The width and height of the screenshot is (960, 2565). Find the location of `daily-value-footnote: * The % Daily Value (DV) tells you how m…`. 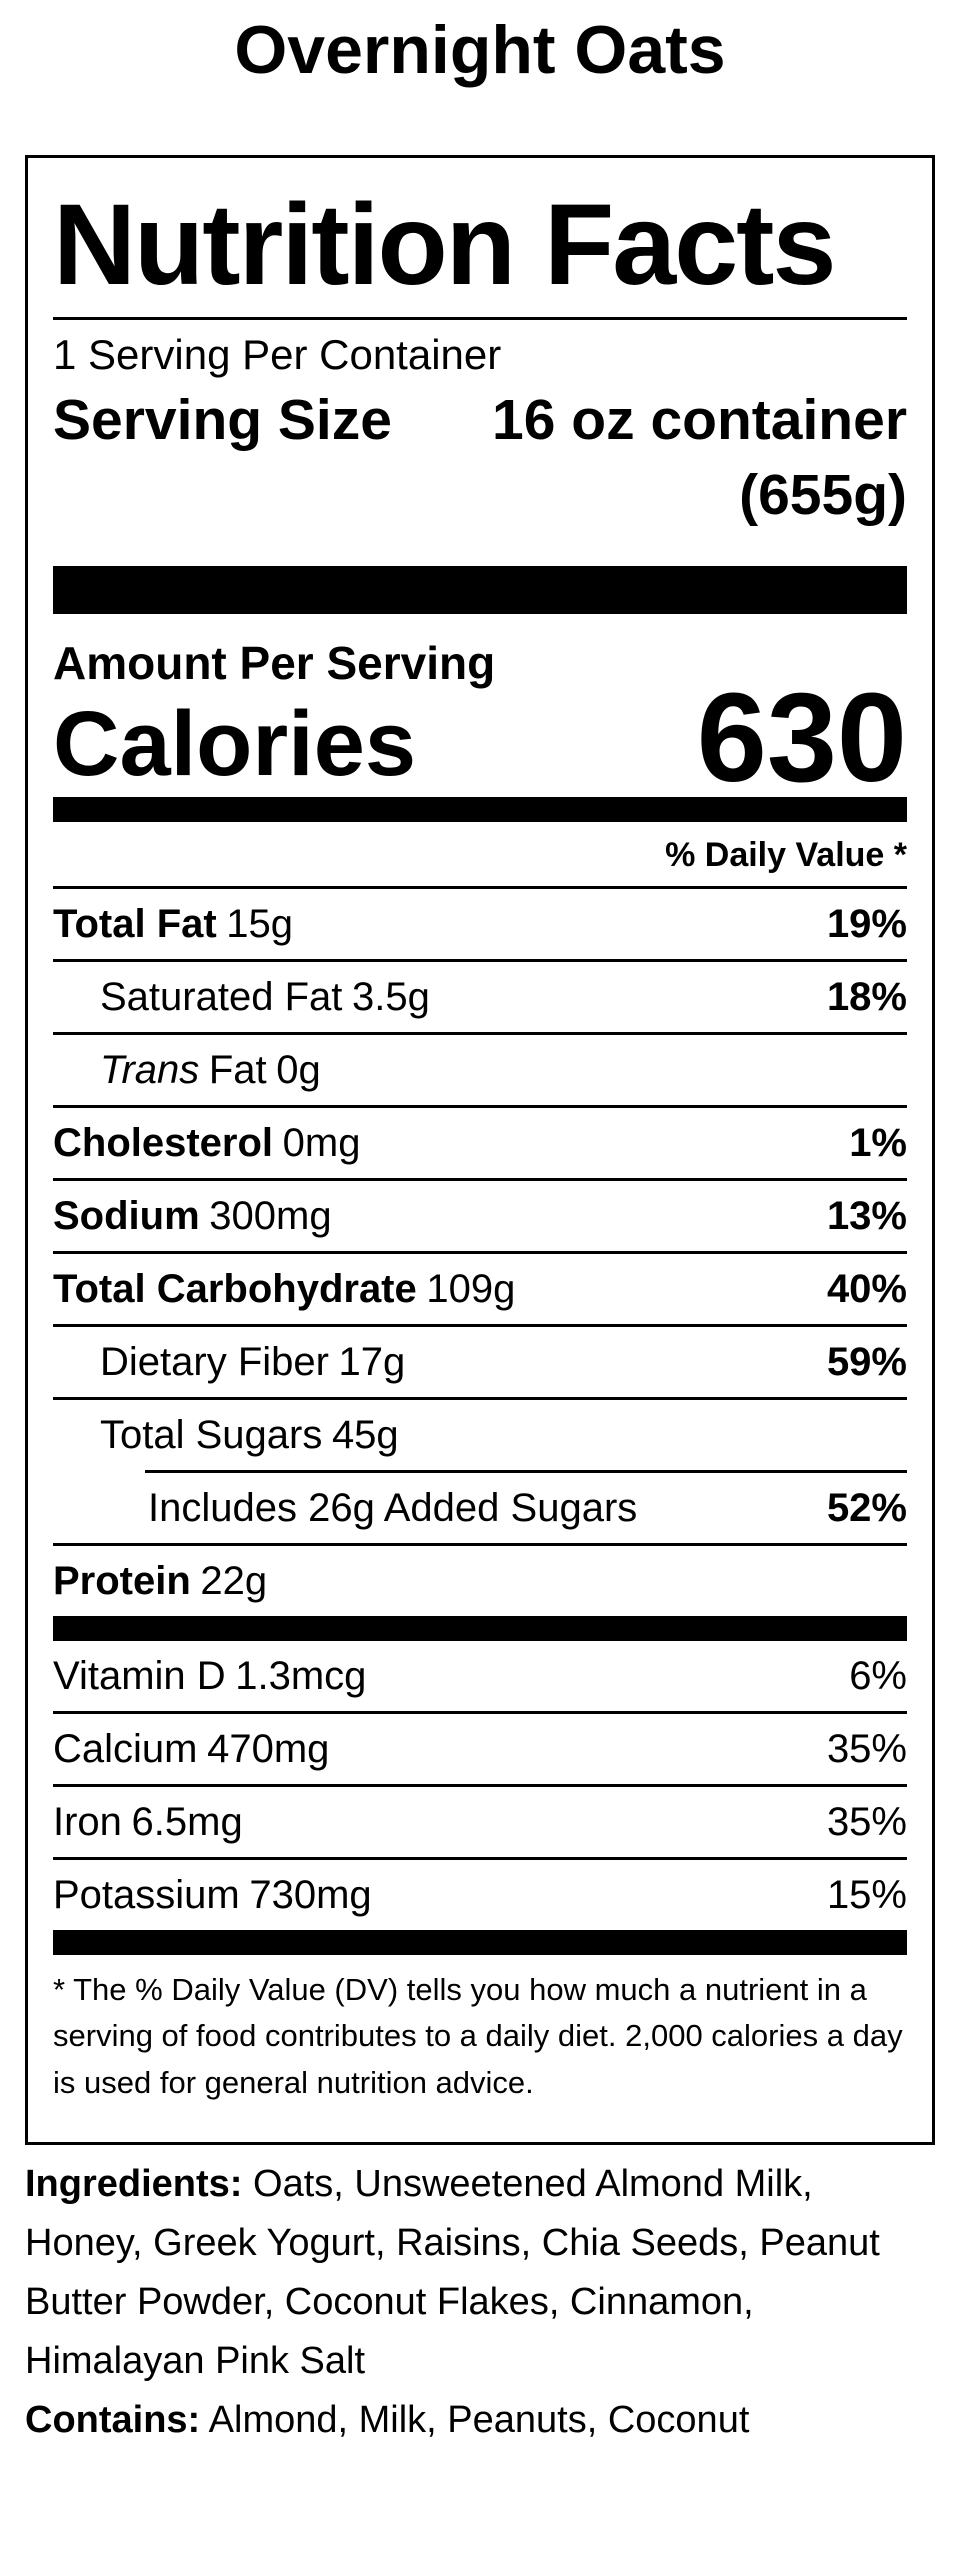

daily-value-footnote: * The % Daily Value (DV) tells you how m… is located at coordinates (478, 2035).